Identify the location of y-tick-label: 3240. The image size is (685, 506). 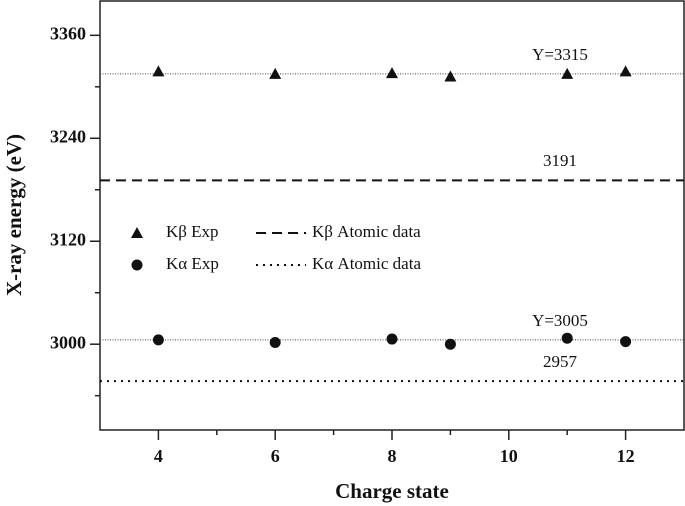
(68, 136).